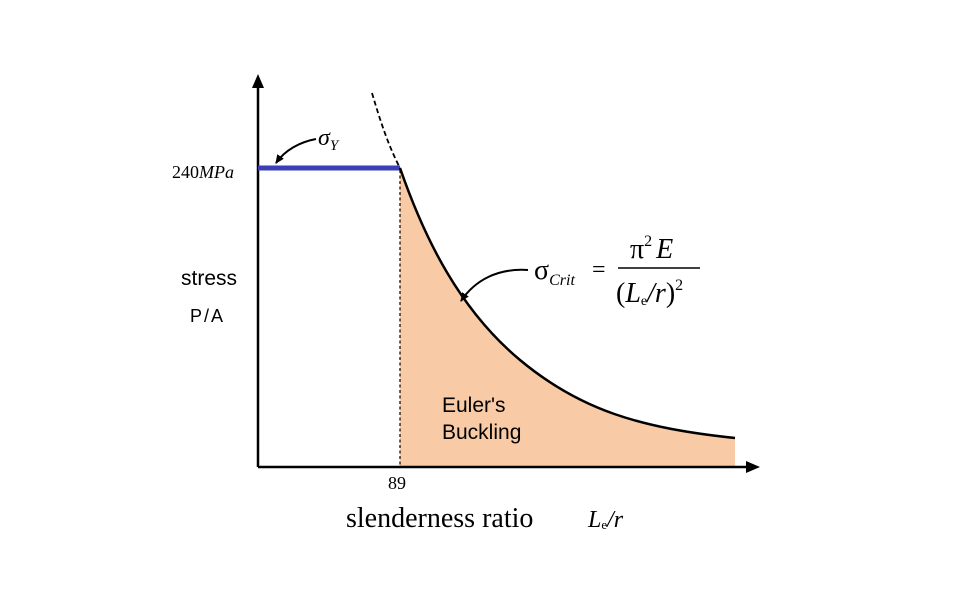 This screenshot has width=976, height=600. What do you see at coordinates (599, 270) in the screenshot?
I see `formula-equals: =` at bounding box center [599, 270].